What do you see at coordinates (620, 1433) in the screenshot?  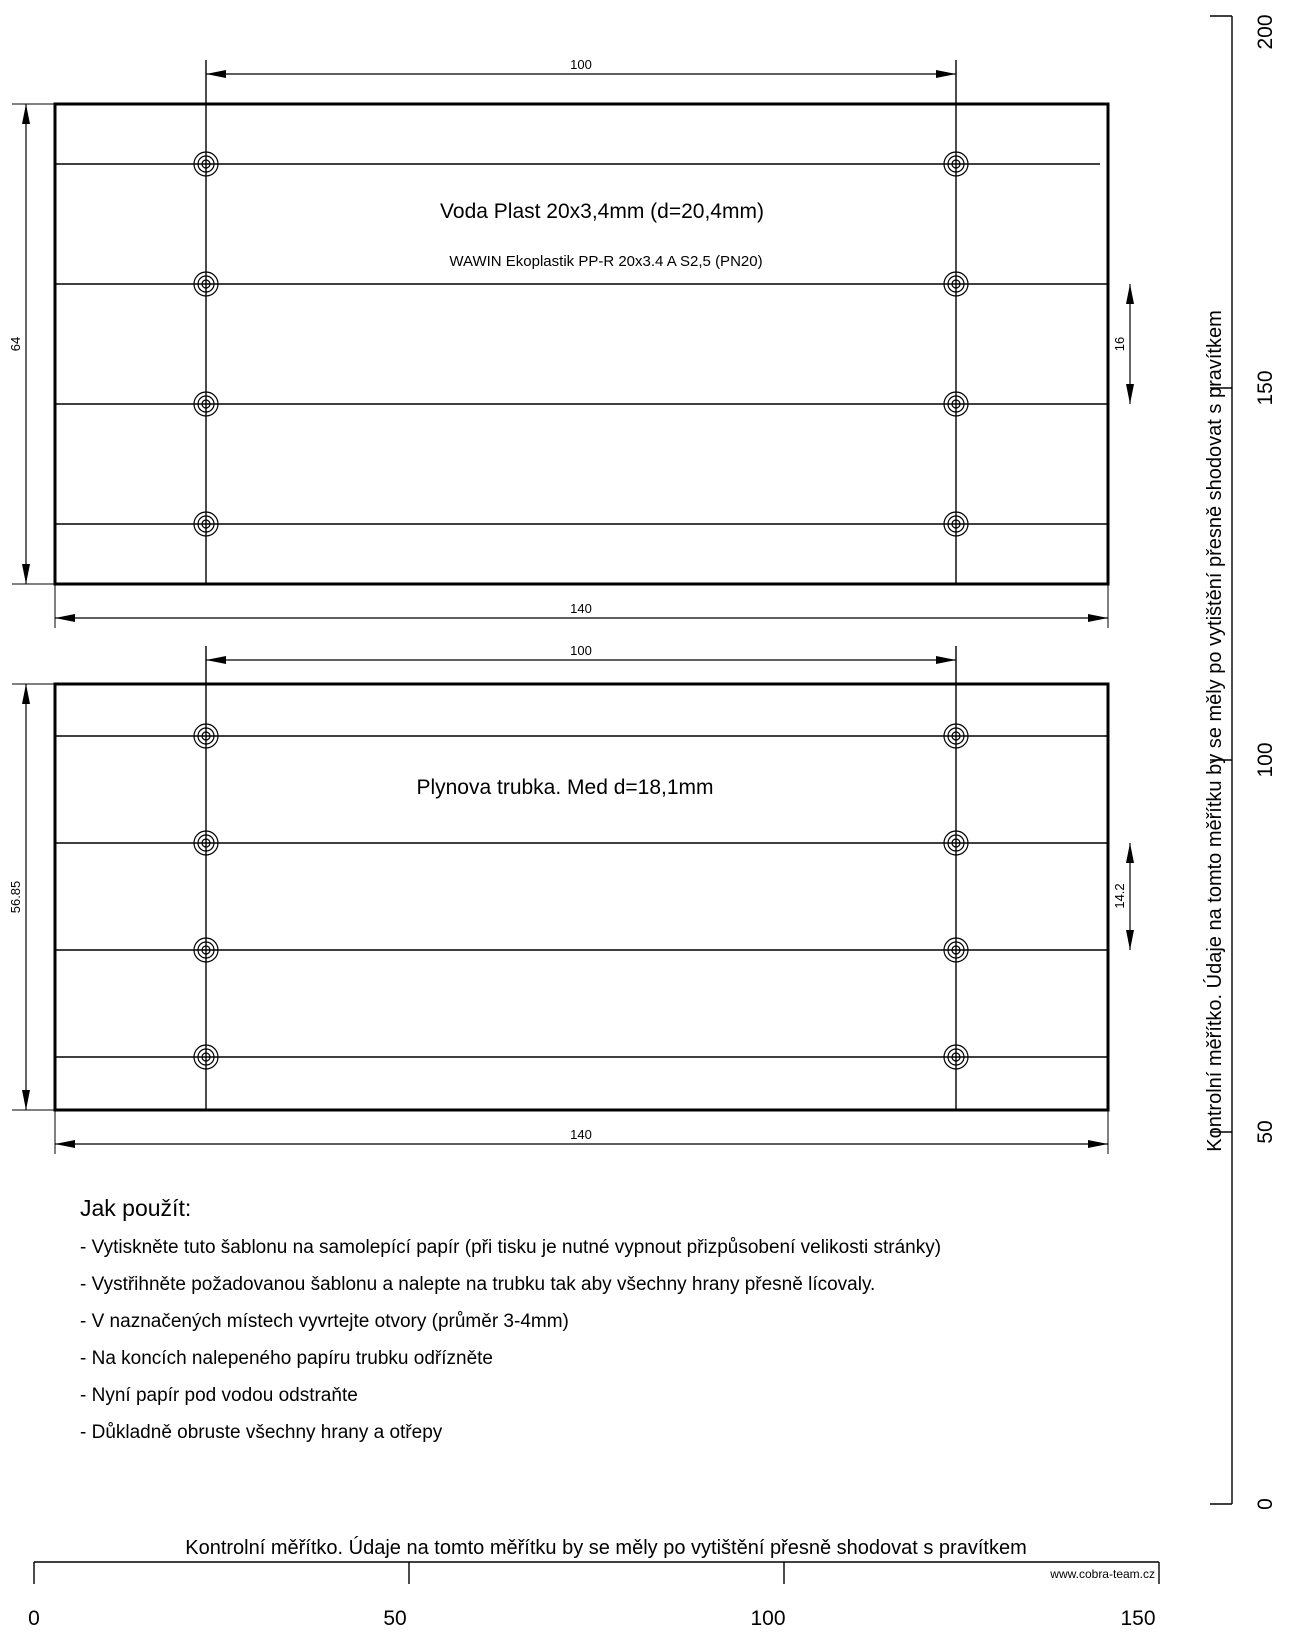 I see `instruction-step: Důkladně obruste všechny hrany a otřepy` at bounding box center [620, 1433].